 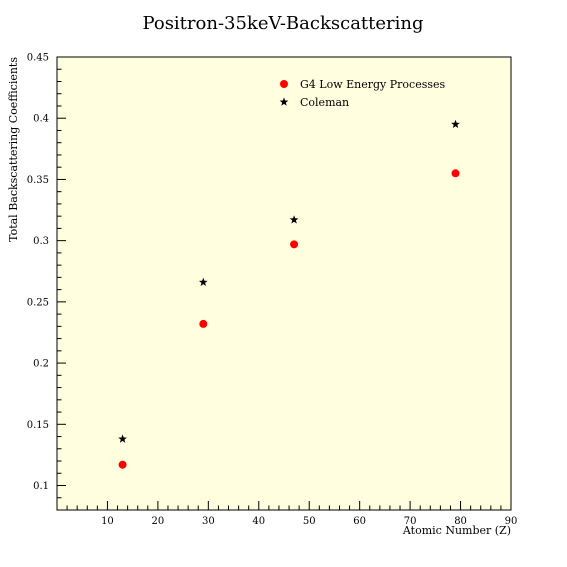 I want to click on x-axis-label: Atomic Number (Z), so click(x=456, y=530).